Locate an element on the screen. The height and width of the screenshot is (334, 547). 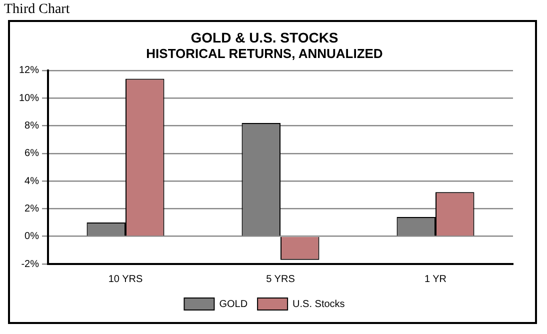
y-tick-label: 2% is located at coordinates (32, 208).